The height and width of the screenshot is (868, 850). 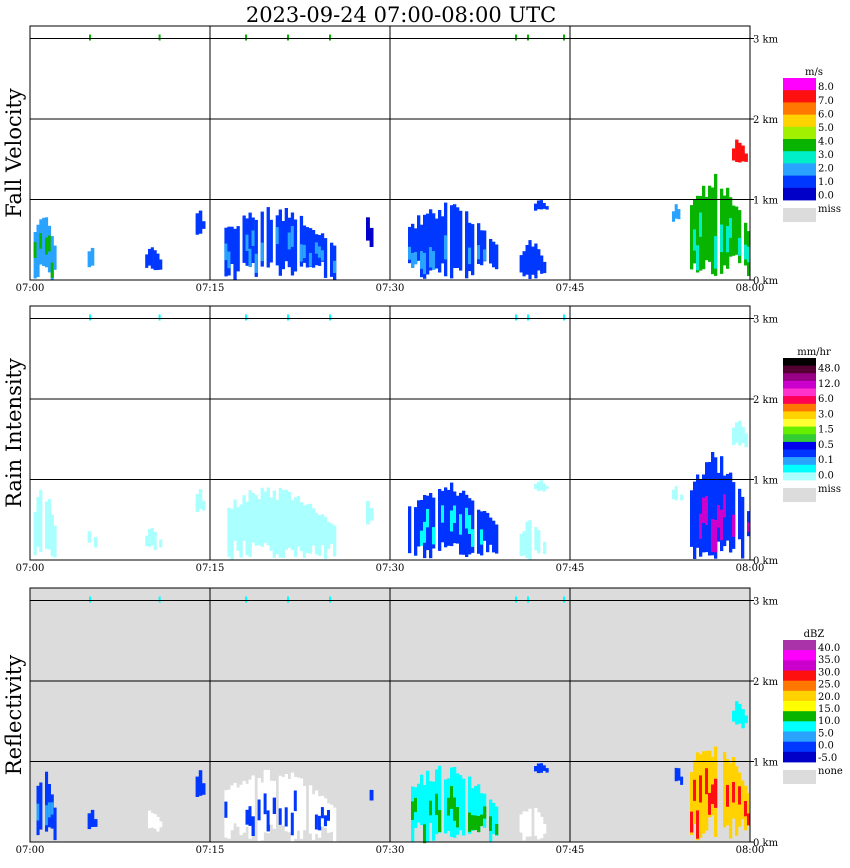 I want to click on legend: m/s 8.0 7.0 6.0 5.0 4.0 3.0 2.0 1.0 0.0 miss, so click(x=812, y=144).